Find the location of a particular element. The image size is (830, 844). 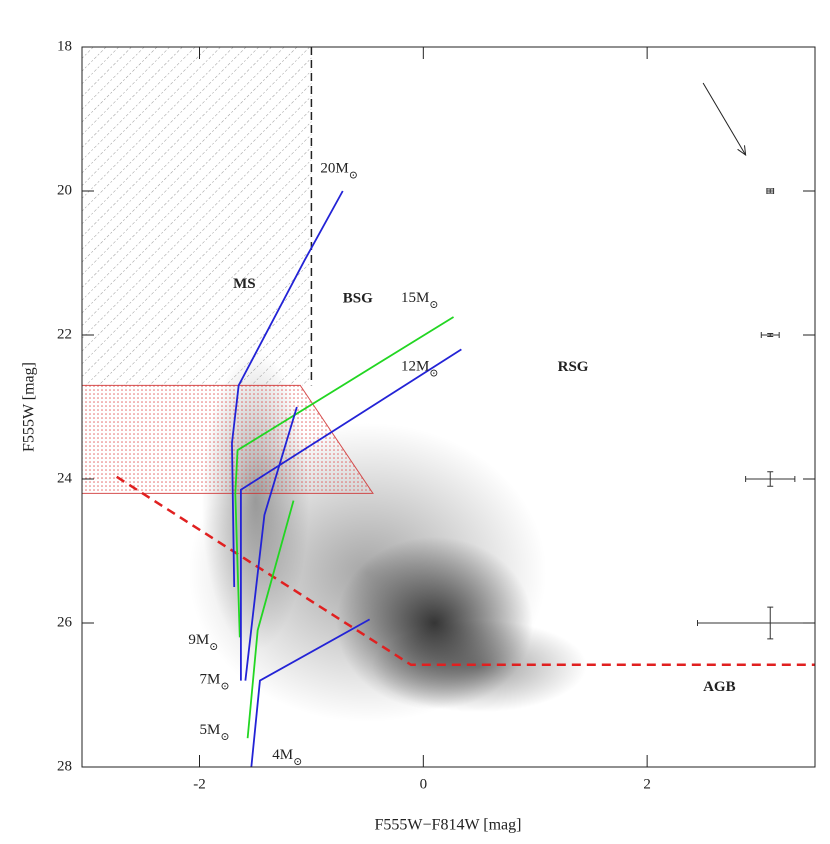

mass-label-main: 12M is located at coordinates (415, 367).